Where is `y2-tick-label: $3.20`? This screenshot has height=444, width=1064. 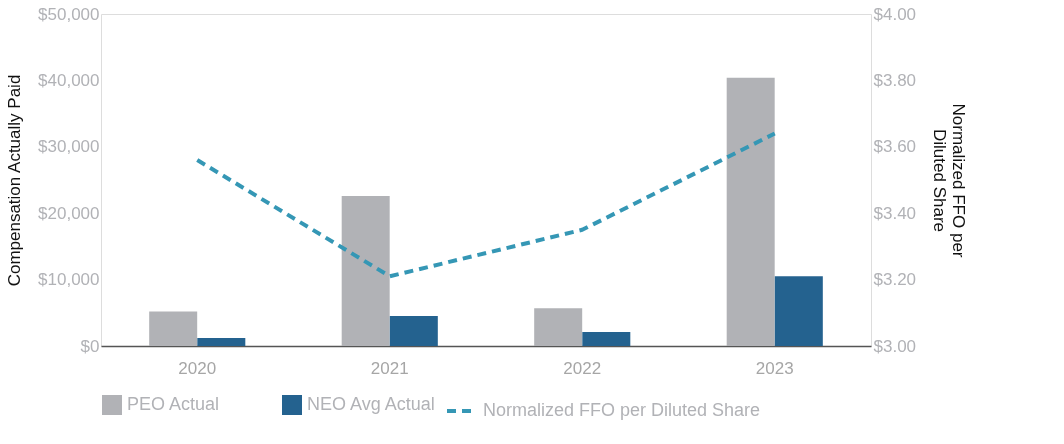 y2-tick-label: $3.20 is located at coordinates (895, 280).